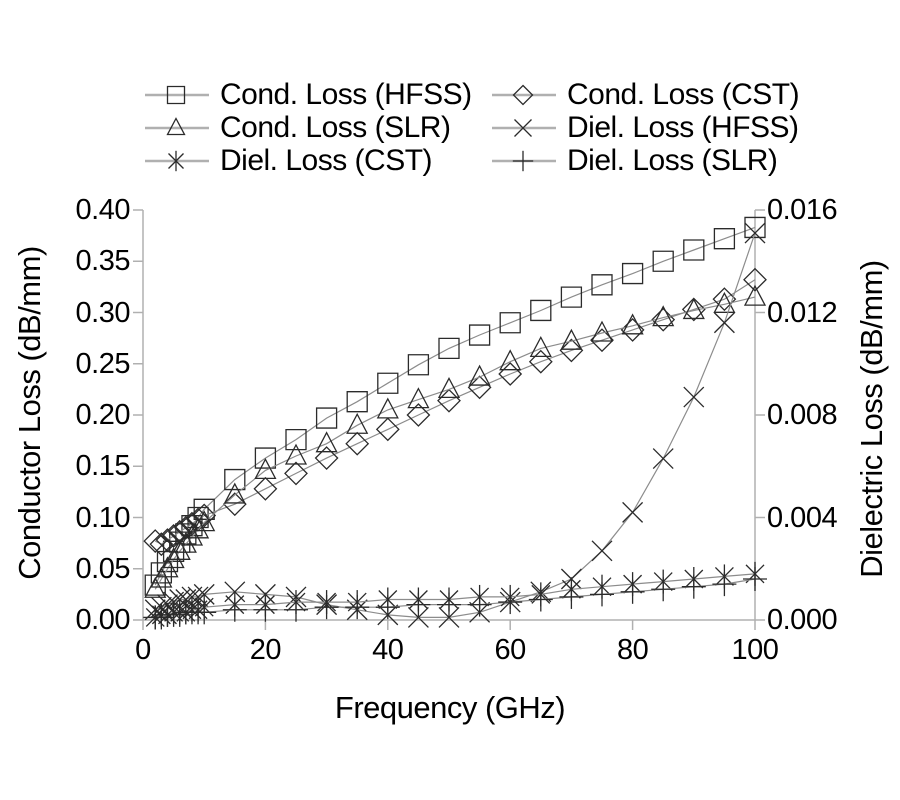  Describe the element at coordinates (802, 620) in the screenshot. I see `right-axis-tick-label: 0.000` at that location.